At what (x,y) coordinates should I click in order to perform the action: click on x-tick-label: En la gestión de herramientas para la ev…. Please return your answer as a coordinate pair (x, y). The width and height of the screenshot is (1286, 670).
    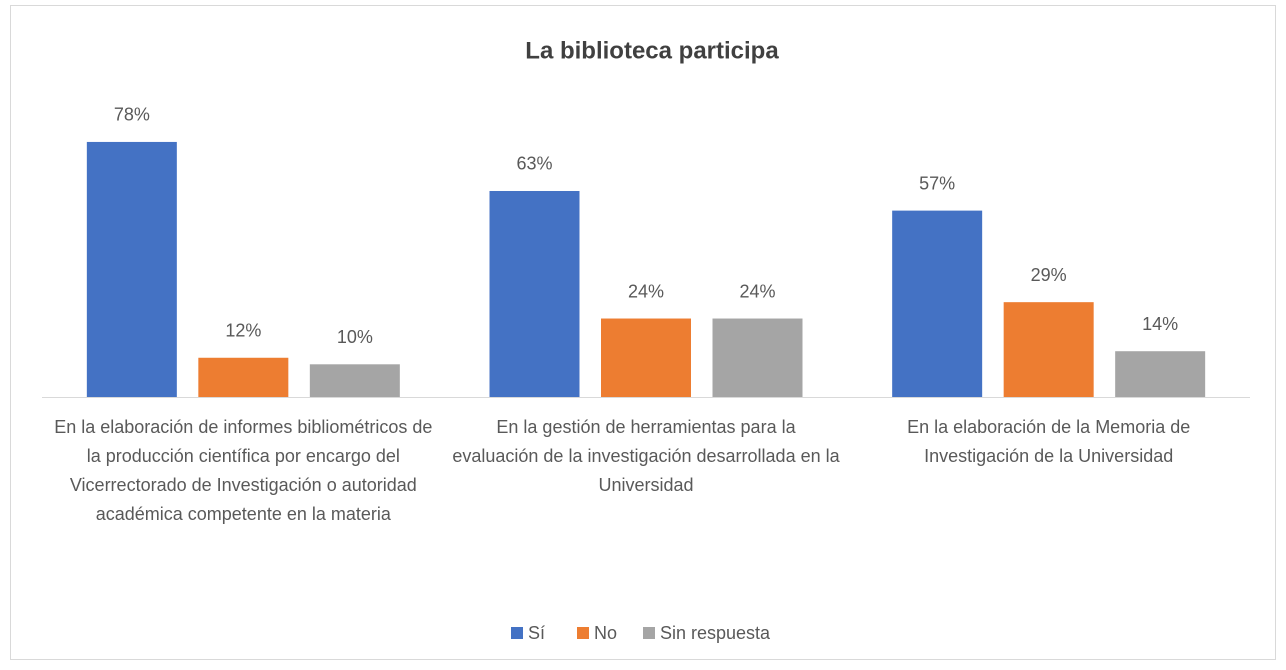
    Looking at the image, I should click on (646, 456).